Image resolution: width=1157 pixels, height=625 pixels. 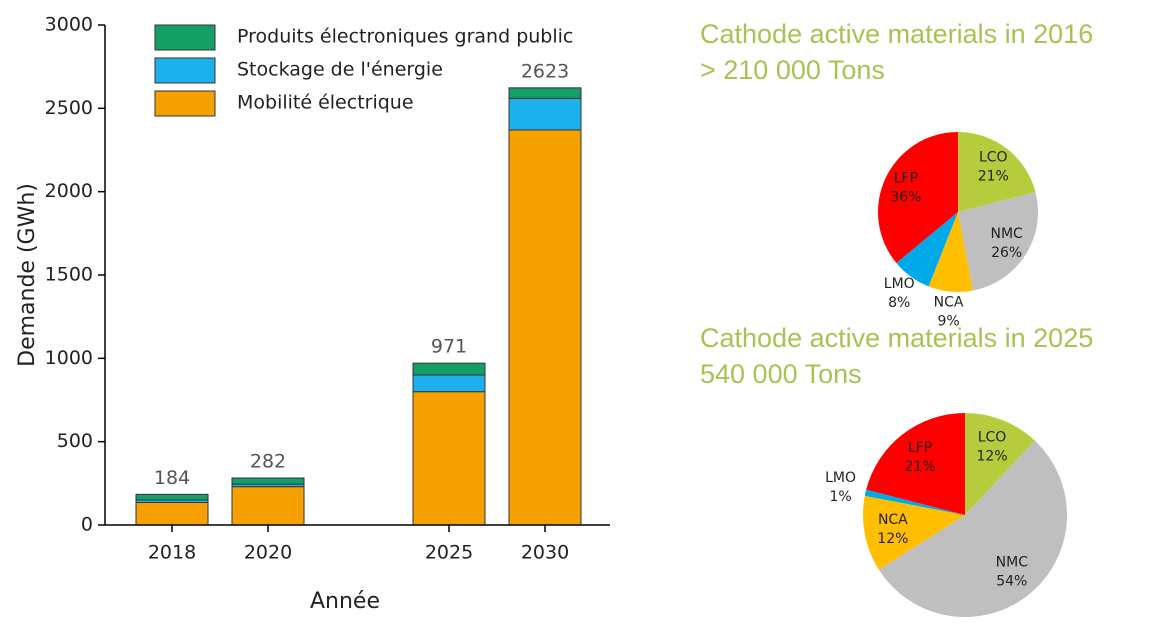 What do you see at coordinates (268, 553) in the screenshot?
I see `x-tick-label: 2020` at bounding box center [268, 553].